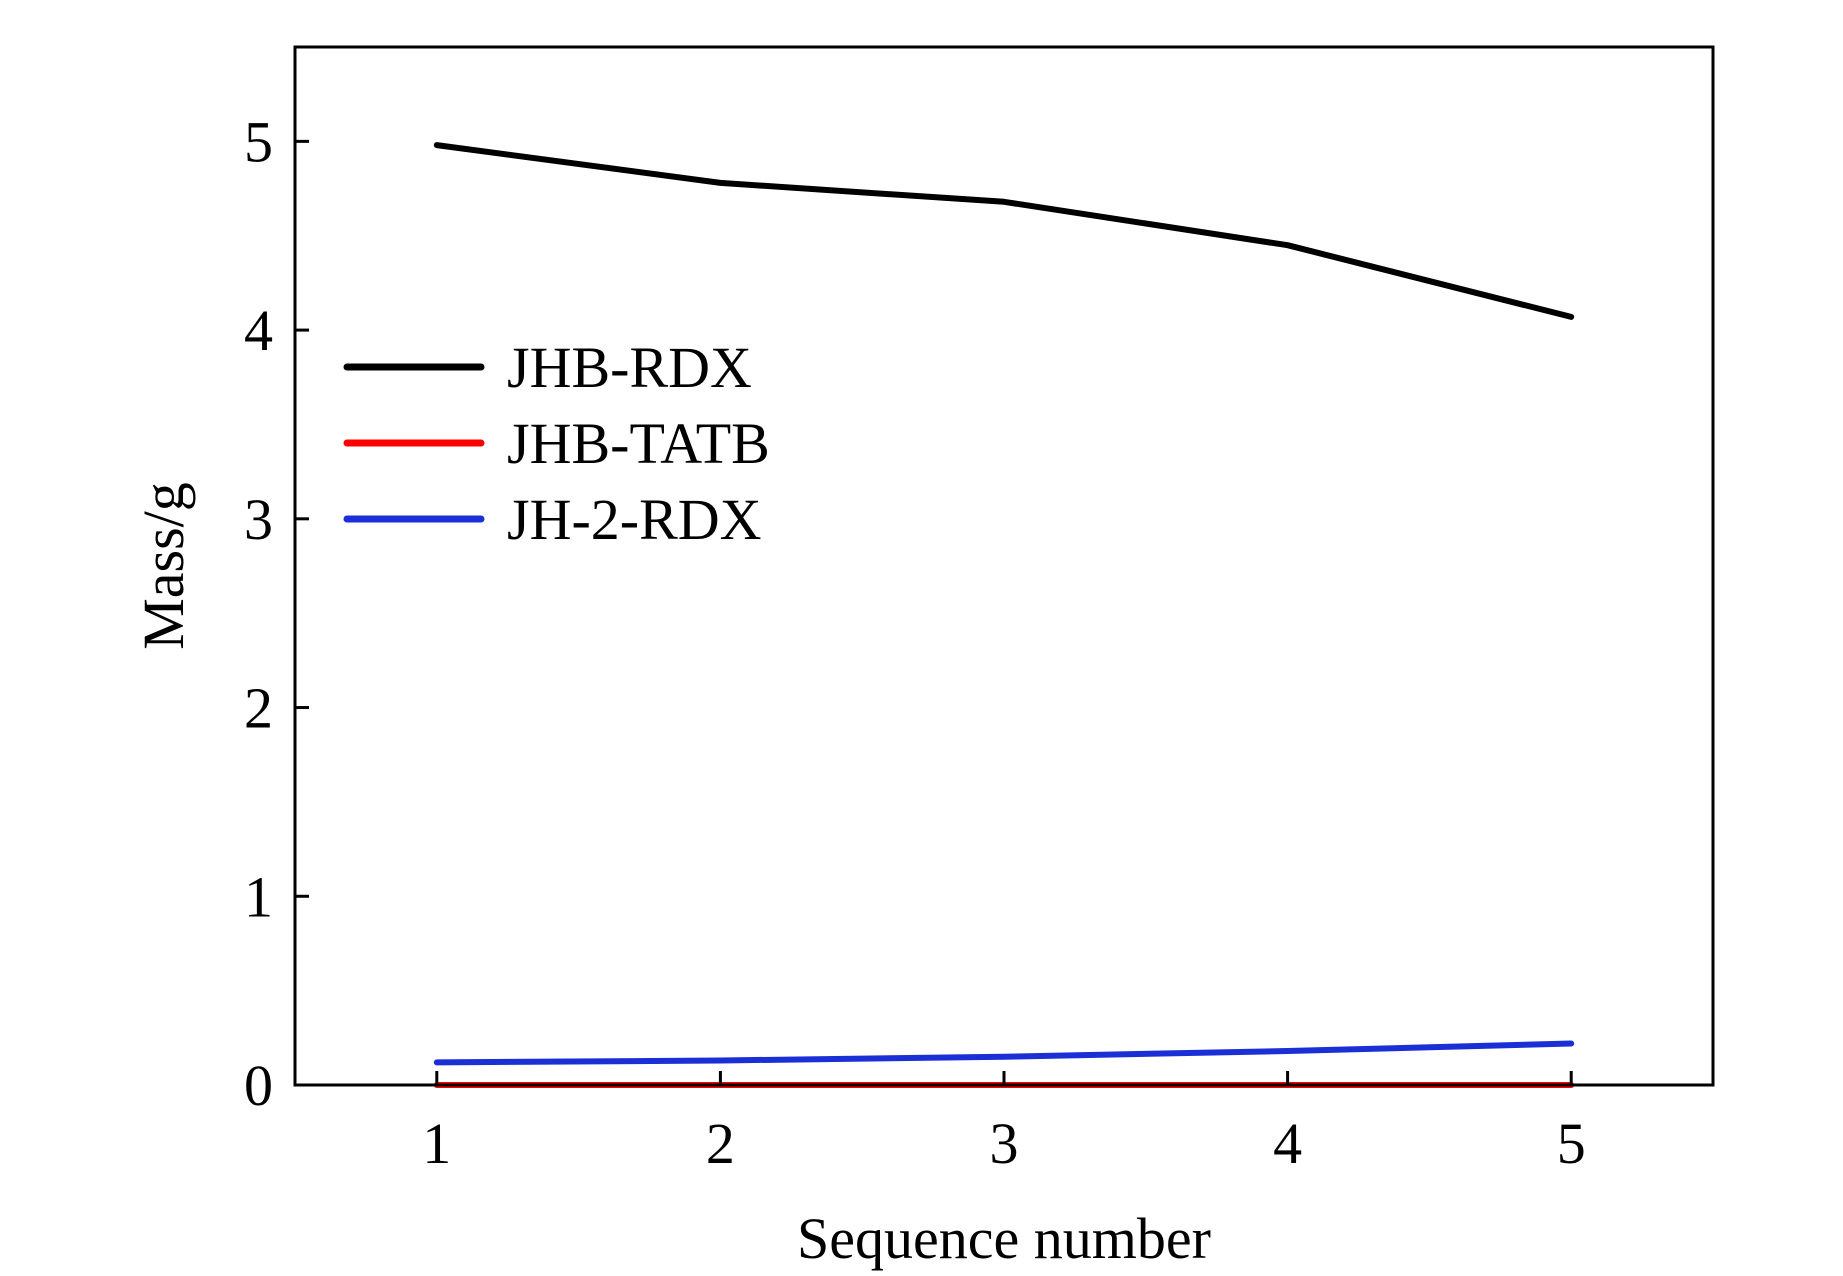 Image resolution: width=1843 pixels, height=1276 pixels. What do you see at coordinates (258, 708) in the screenshot?
I see `y-tick-label: 2` at bounding box center [258, 708].